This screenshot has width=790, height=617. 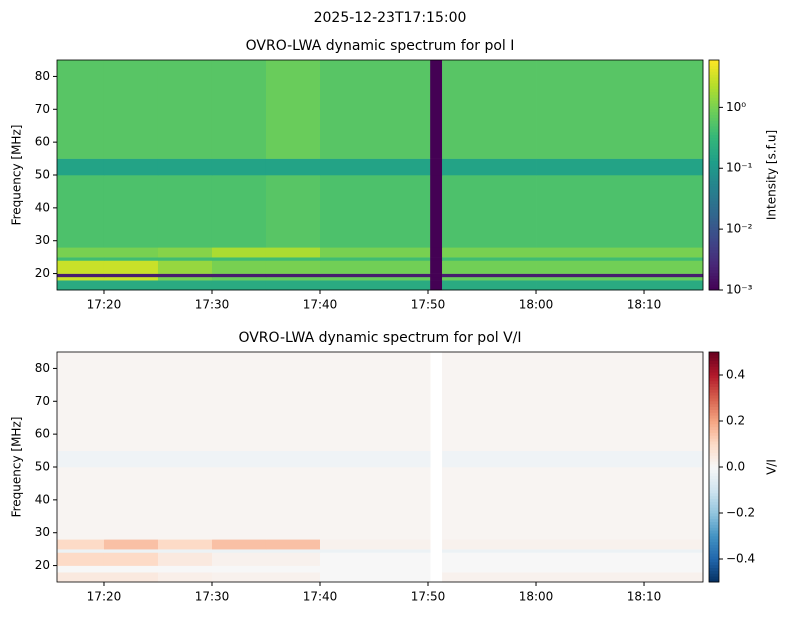 What do you see at coordinates (379, 338) in the screenshot?
I see `panel-title: OVRO-LWA dynamic spectrum for pol V/I` at bounding box center [379, 338].